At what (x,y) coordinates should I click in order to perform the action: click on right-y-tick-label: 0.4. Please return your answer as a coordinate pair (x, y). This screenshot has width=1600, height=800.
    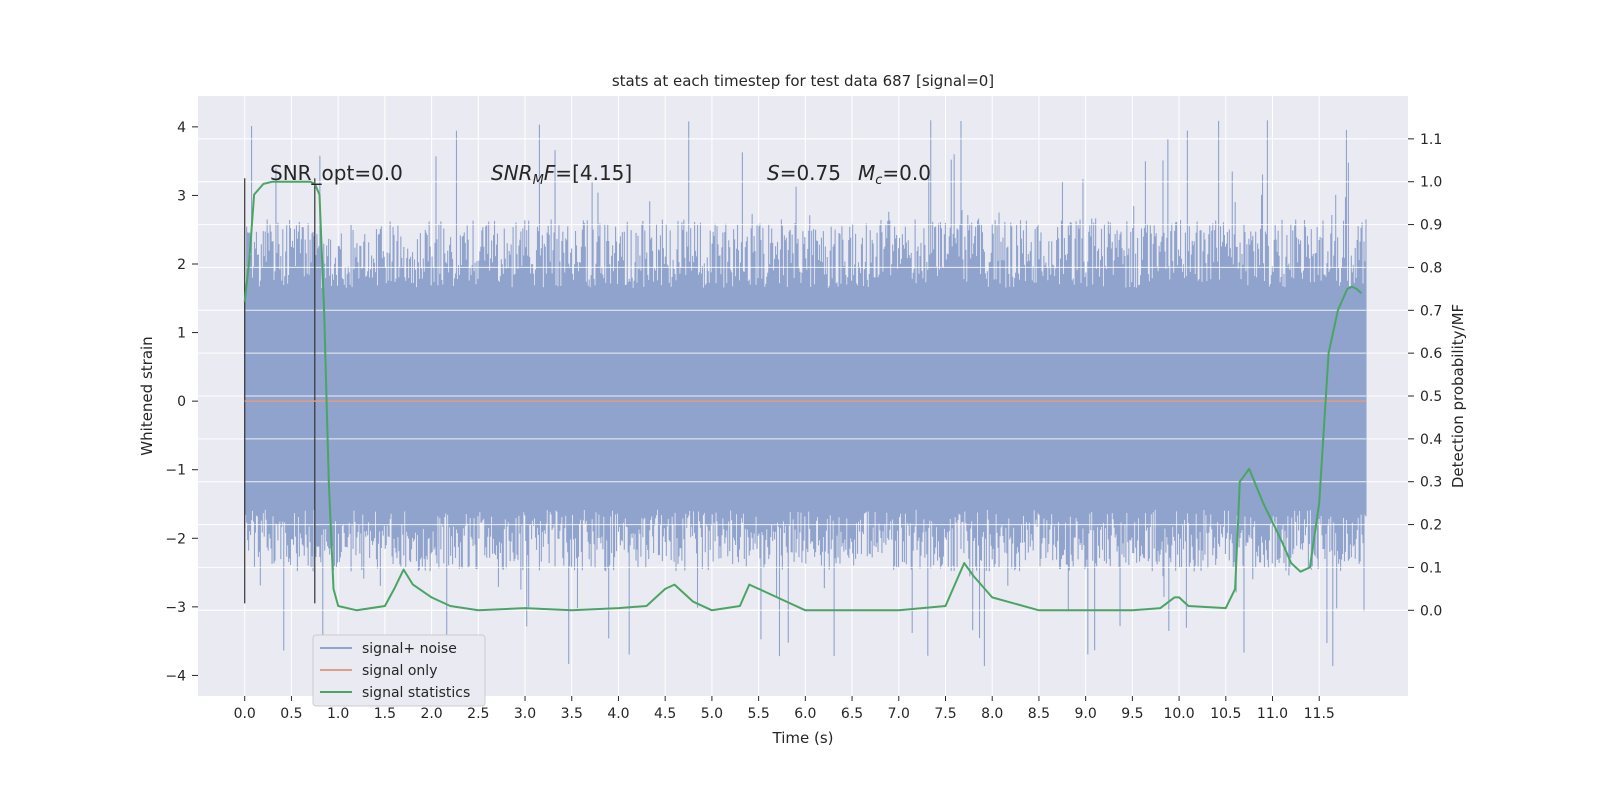
    Looking at the image, I should click on (1431, 440).